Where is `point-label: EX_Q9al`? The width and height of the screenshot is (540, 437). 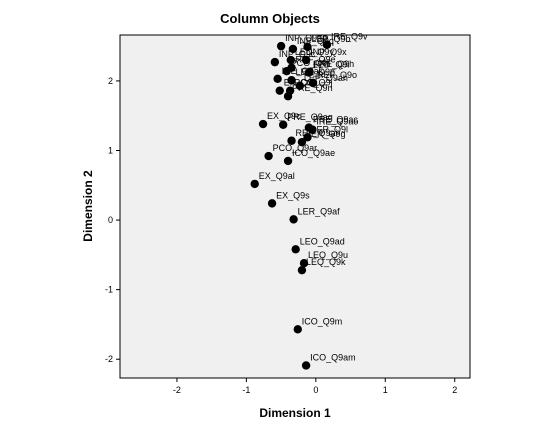 point-label: EX_Q9al is located at coordinates (277, 176).